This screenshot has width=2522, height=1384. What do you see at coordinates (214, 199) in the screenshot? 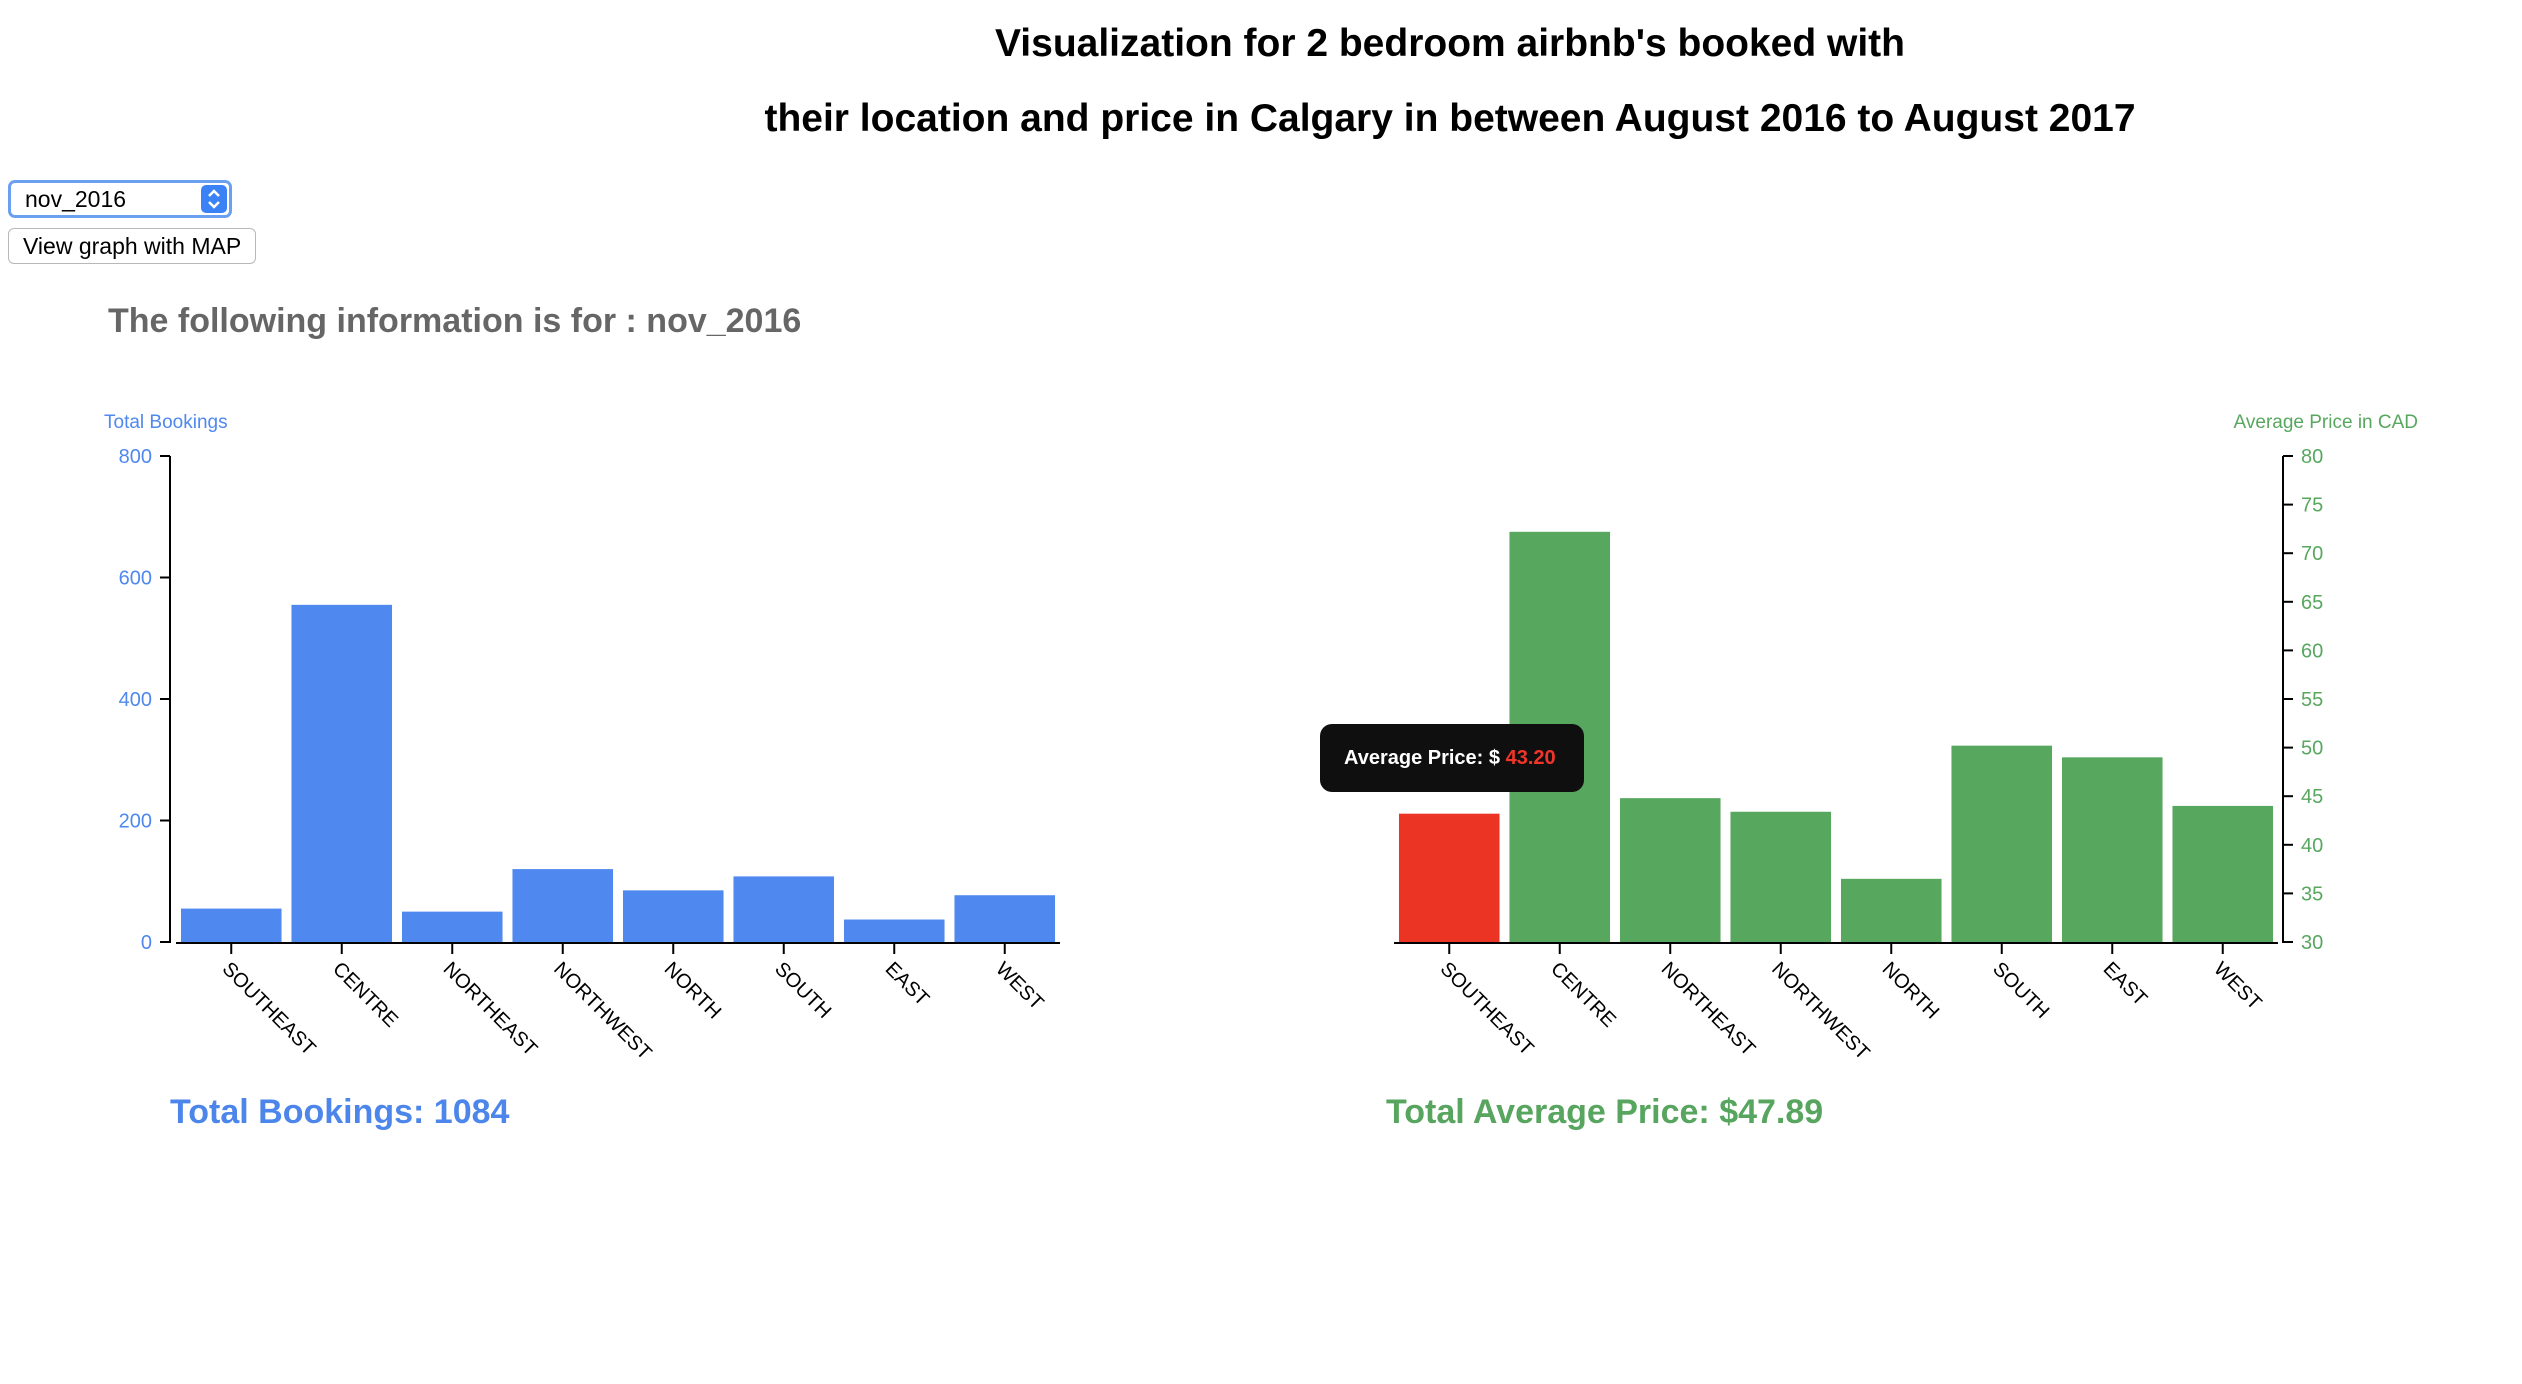
I see `chevron-updown-icon` at bounding box center [214, 199].